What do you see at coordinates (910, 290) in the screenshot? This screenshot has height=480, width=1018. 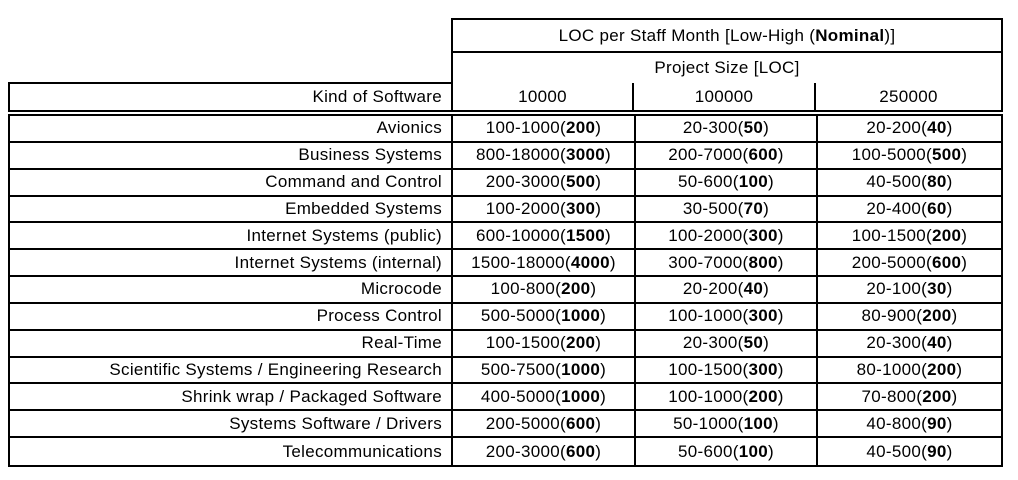 I see `value-cell-250000: 20-100(30)` at bounding box center [910, 290].